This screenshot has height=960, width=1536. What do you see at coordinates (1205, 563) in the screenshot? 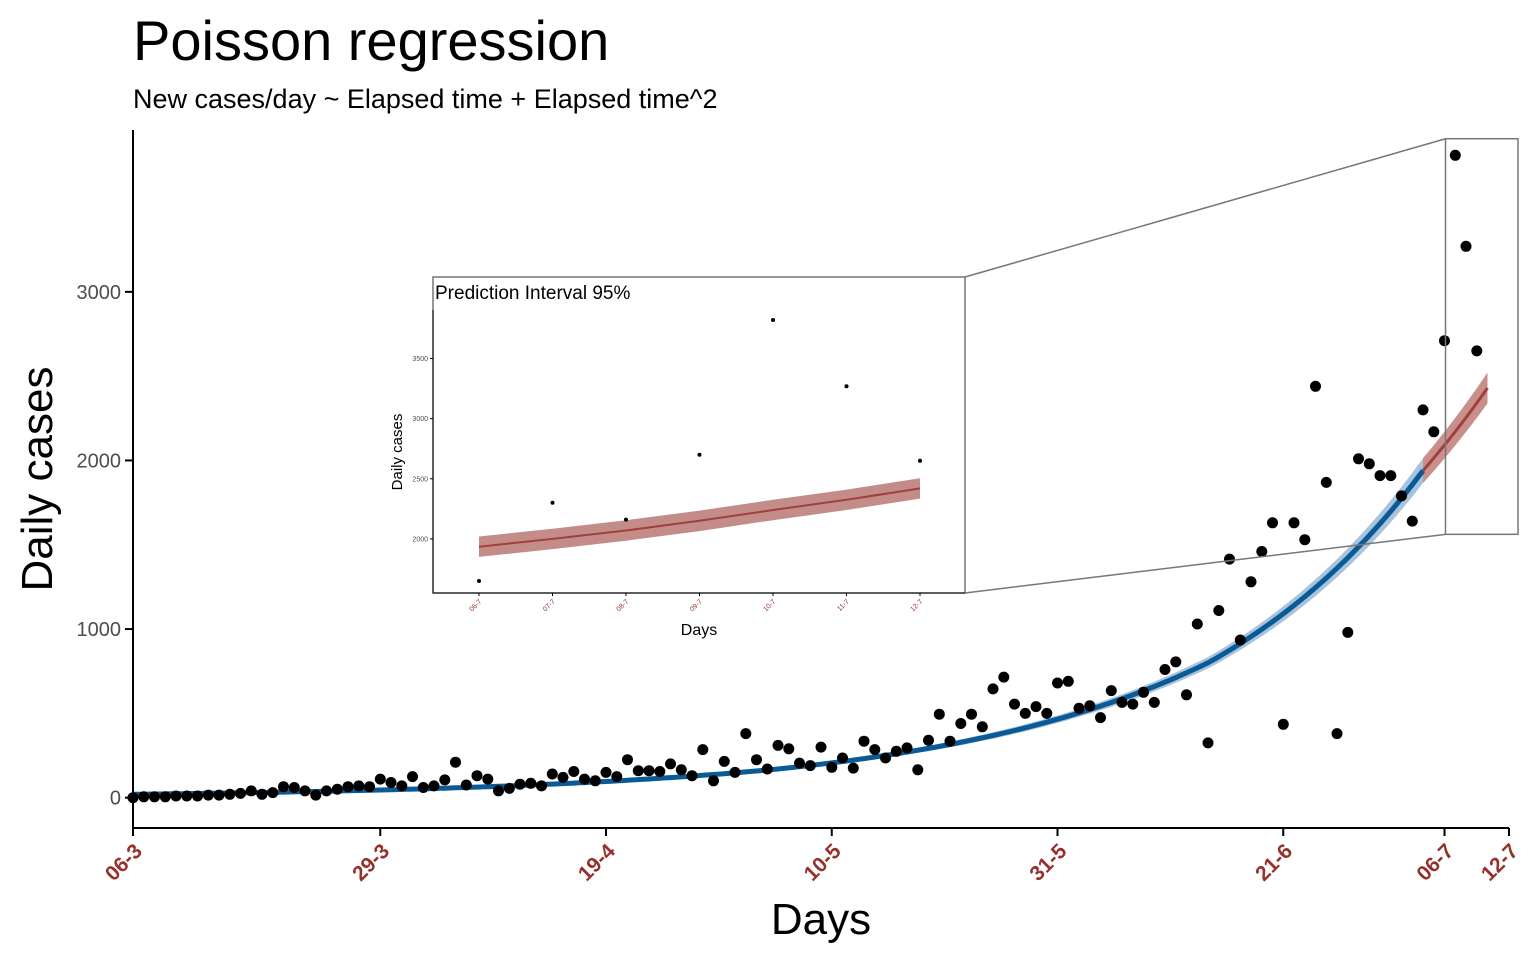
I see `zoom-connector-bottom` at bounding box center [1205, 563].